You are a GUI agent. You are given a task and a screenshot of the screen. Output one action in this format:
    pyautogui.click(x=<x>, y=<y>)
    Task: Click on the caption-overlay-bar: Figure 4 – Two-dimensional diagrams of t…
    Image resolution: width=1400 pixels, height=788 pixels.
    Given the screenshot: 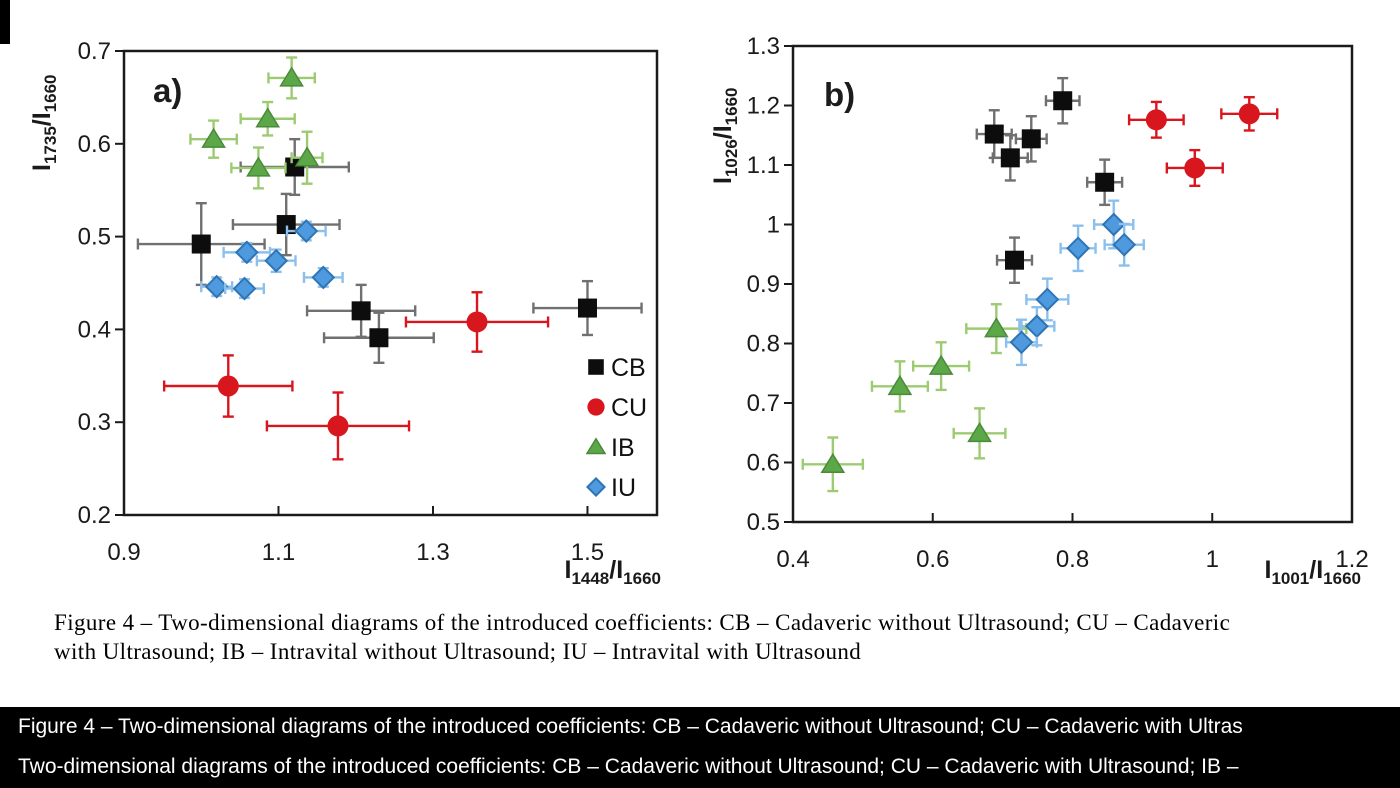 What is the action you would take?
    pyautogui.click(x=700, y=747)
    